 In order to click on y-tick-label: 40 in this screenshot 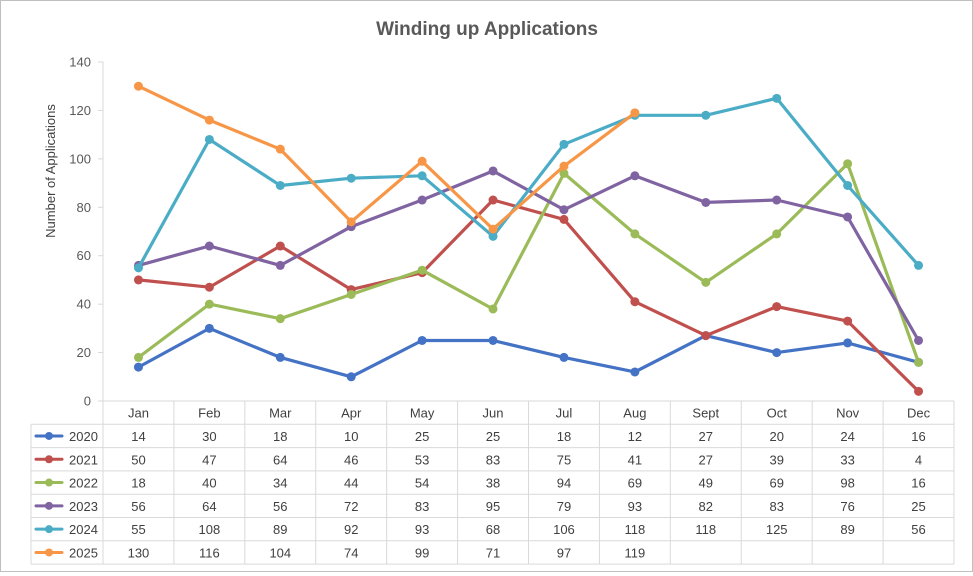, I will do `click(84, 304)`.